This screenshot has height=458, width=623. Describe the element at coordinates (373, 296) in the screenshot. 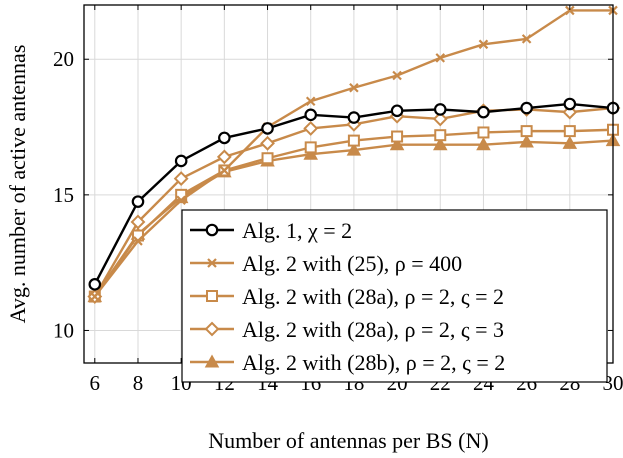

I see `legend-label: Alg. 2 with (28a), ρ = 2, ς = 2` at that location.